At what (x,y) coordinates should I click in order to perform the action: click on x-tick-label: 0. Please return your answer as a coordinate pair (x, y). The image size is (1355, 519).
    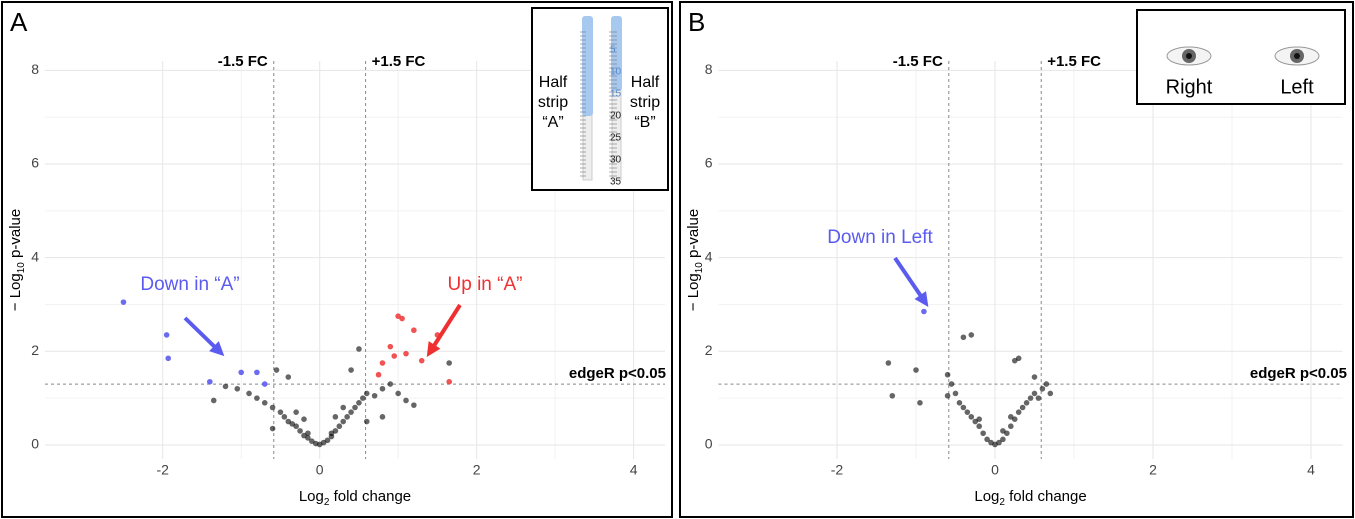
    Looking at the image, I should click on (320, 470).